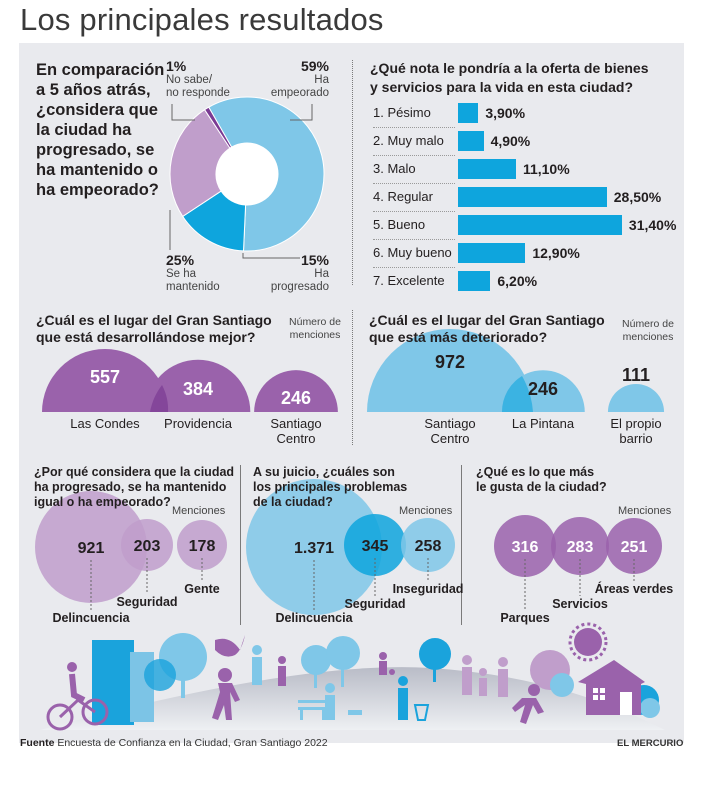  What do you see at coordinates (77, 696) in the screenshot?
I see `cyclist-icon` at bounding box center [77, 696].